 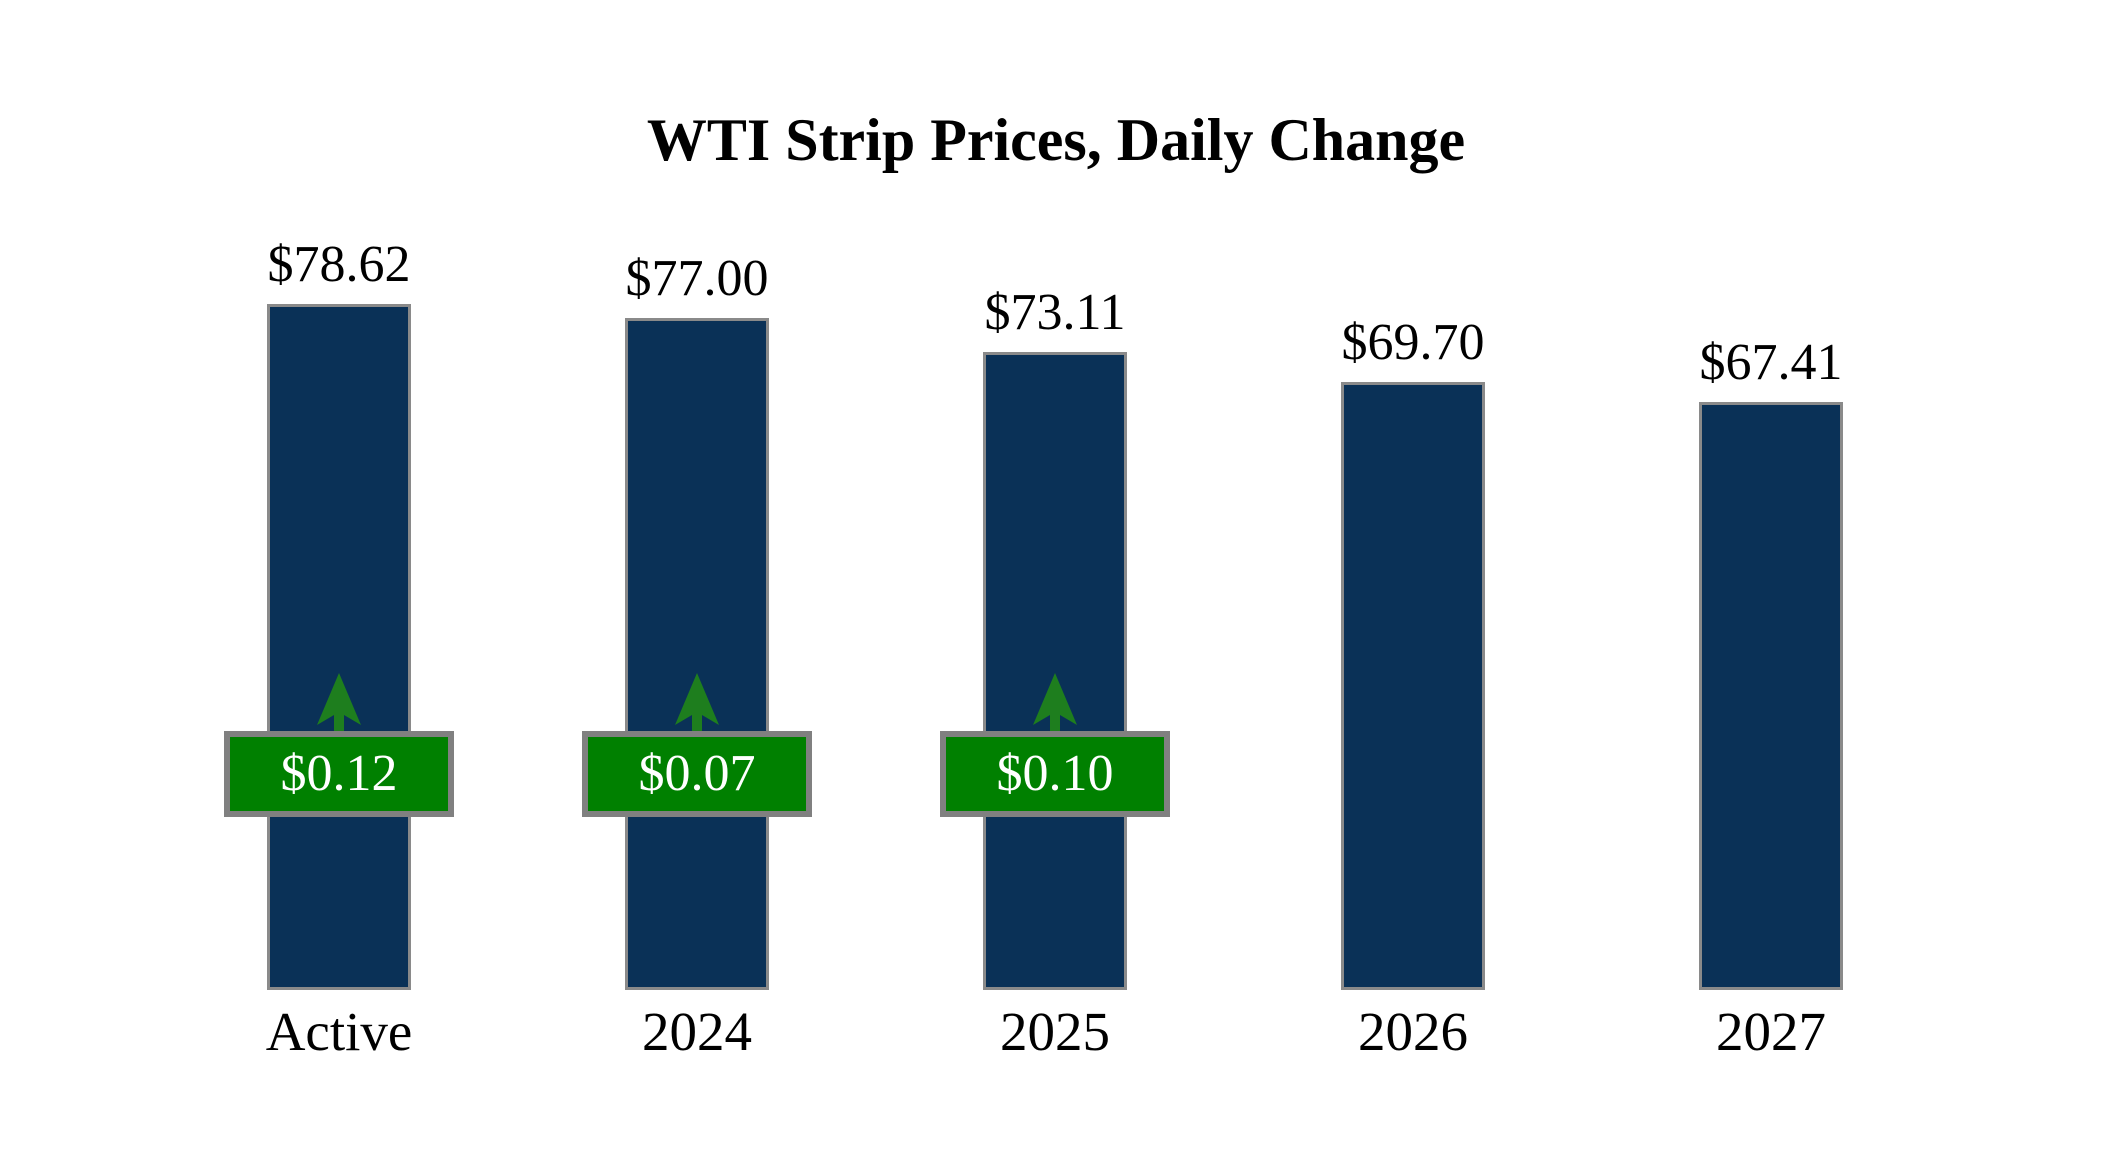 I want to click on change-badge: $0.10, so click(x=1055, y=774).